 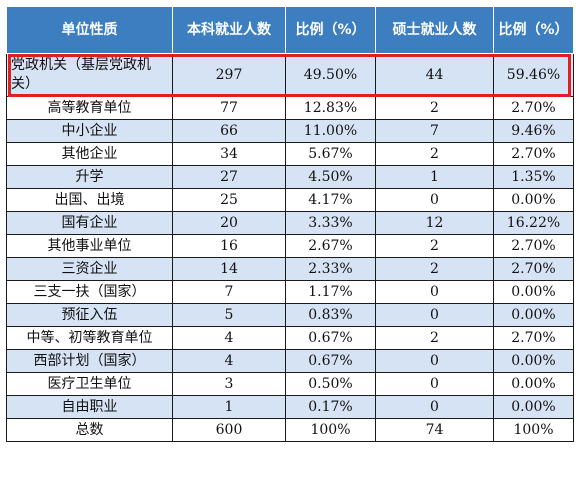 I want to click on table-row: 高等教育单位 77 12.83% 2 2.70%, so click(x=290, y=108).